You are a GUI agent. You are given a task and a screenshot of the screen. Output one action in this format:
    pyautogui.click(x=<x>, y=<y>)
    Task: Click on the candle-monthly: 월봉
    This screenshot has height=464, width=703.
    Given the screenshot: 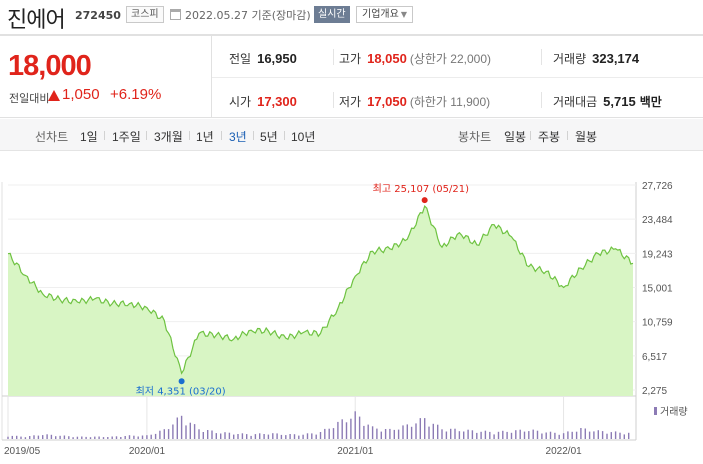 What is the action you would take?
    pyautogui.click(x=586, y=137)
    